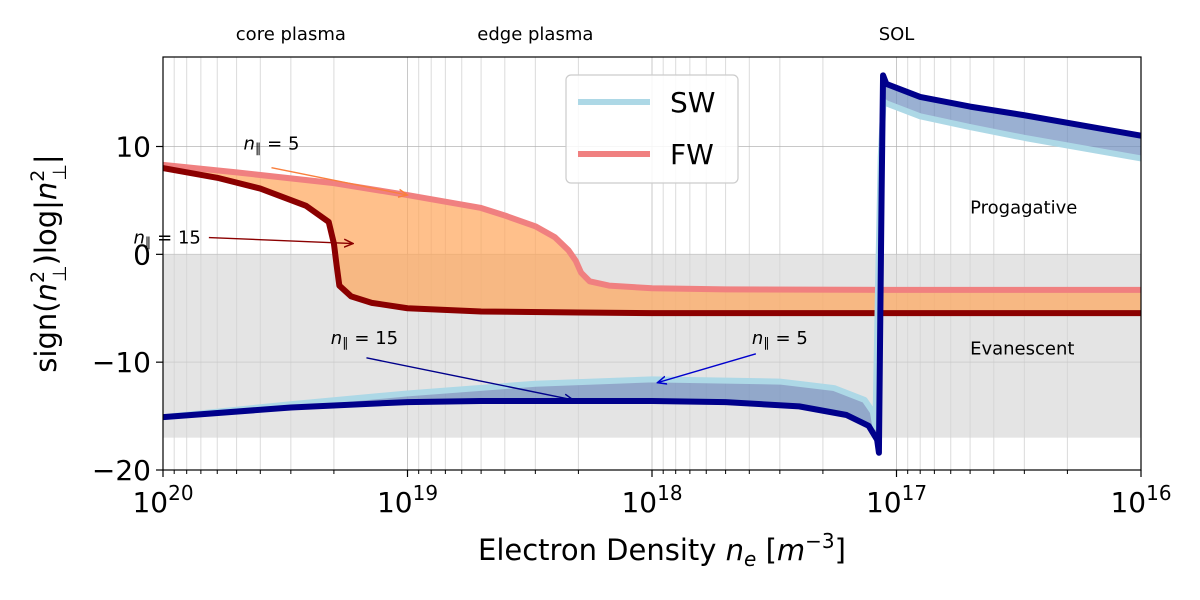 The image size is (1200, 600). Describe the element at coordinates (121, 470) in the screenshot. I see `y-tick-label: −20` at that location.